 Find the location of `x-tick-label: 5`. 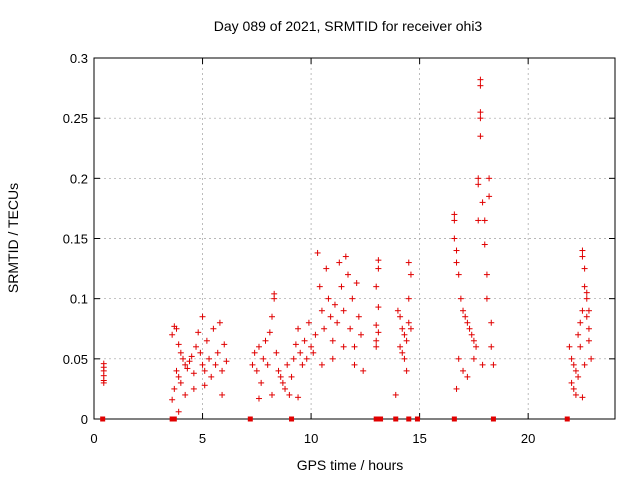

x-tick-label: 5 is located at coordinates (202, 438).